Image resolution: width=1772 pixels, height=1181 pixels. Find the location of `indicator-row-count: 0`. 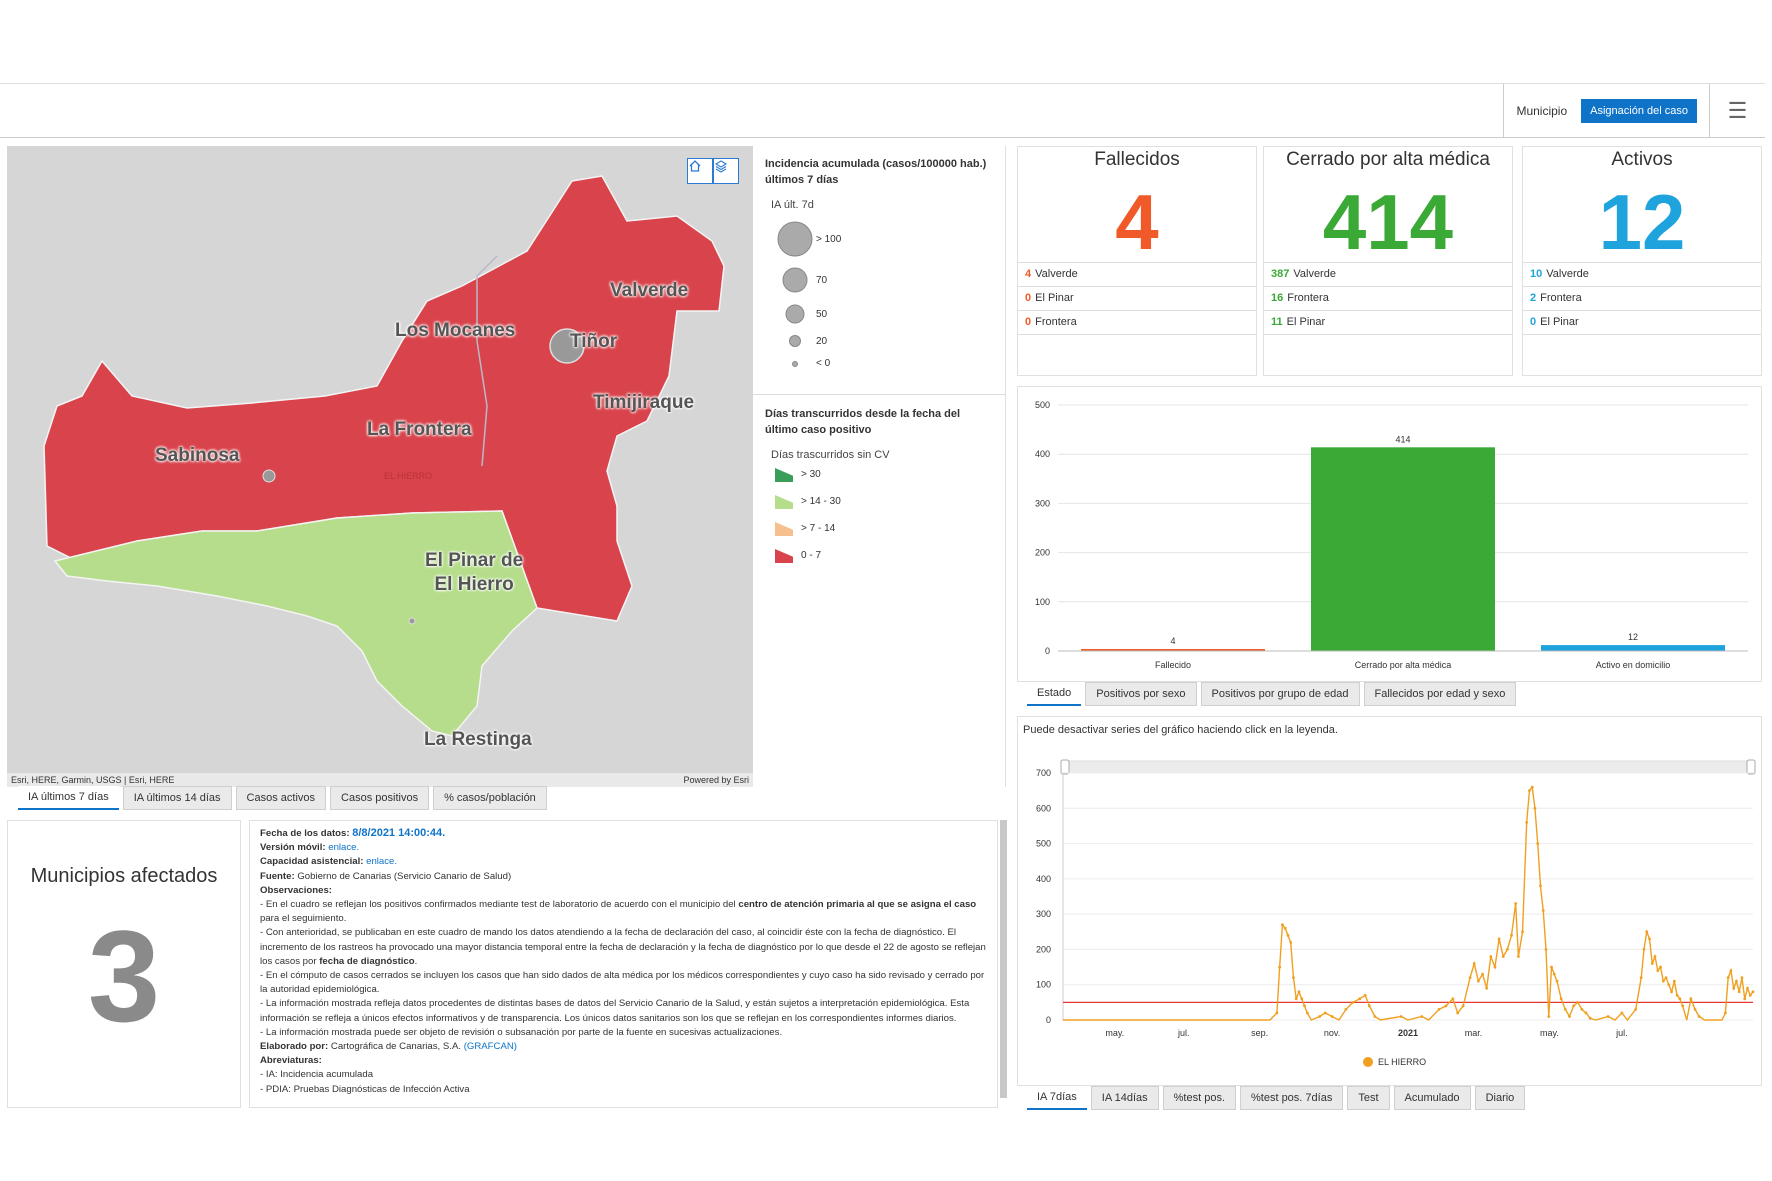

indicator-row-count: 0 is located at coordinates (1533, 322).